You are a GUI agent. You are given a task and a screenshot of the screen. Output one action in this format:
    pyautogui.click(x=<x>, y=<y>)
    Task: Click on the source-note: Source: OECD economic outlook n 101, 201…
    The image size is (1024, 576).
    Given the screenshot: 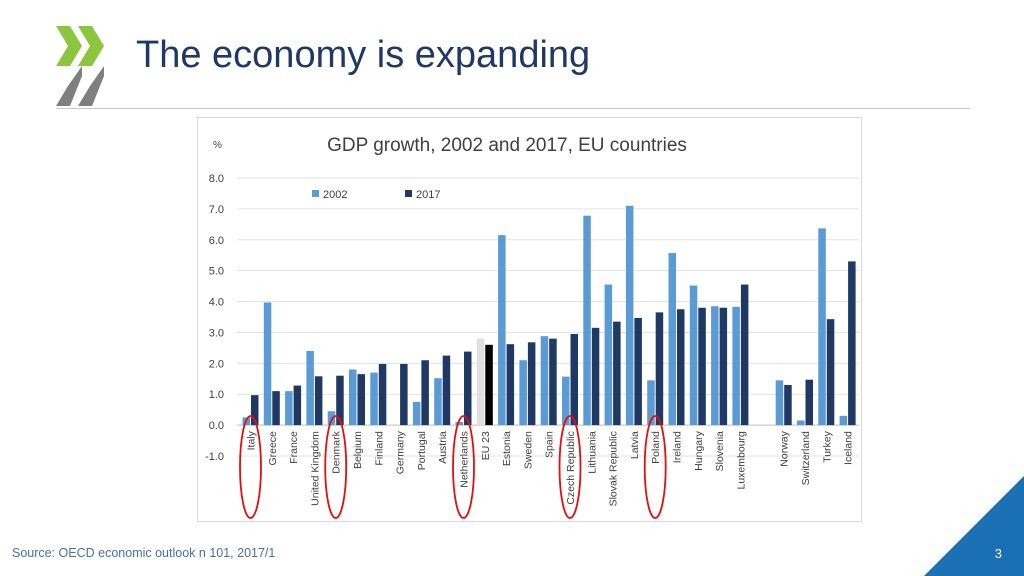 What is the action you would take?
    pyautogui.click(x=144, y=553)
    